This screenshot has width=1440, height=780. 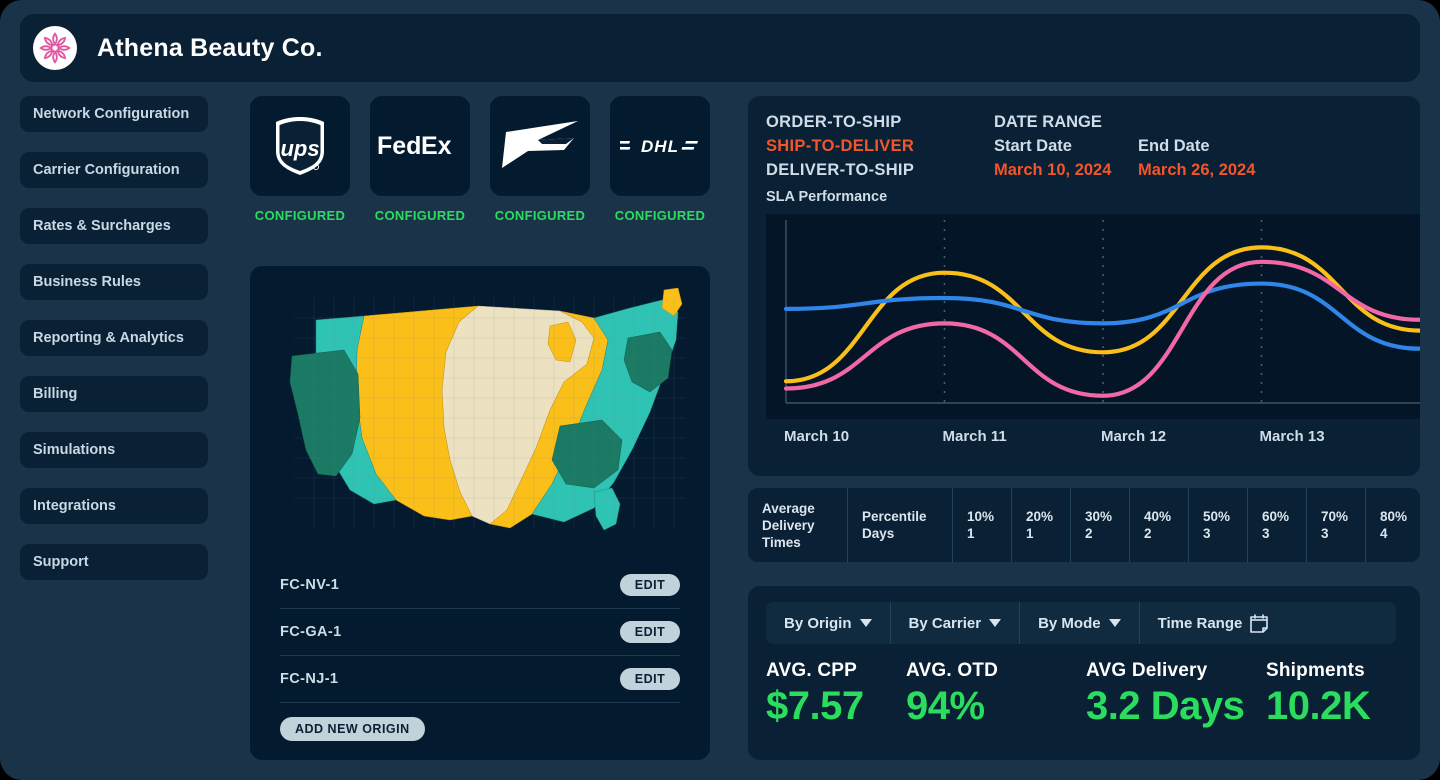 I want to click on sla-line-chart, so click(x=1093, y=316).